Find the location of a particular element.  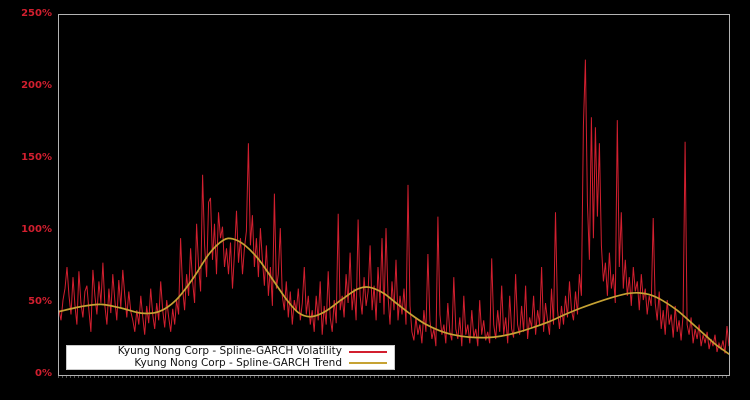

volatility-line-swatch-icon is located at coordinates (368, 351).